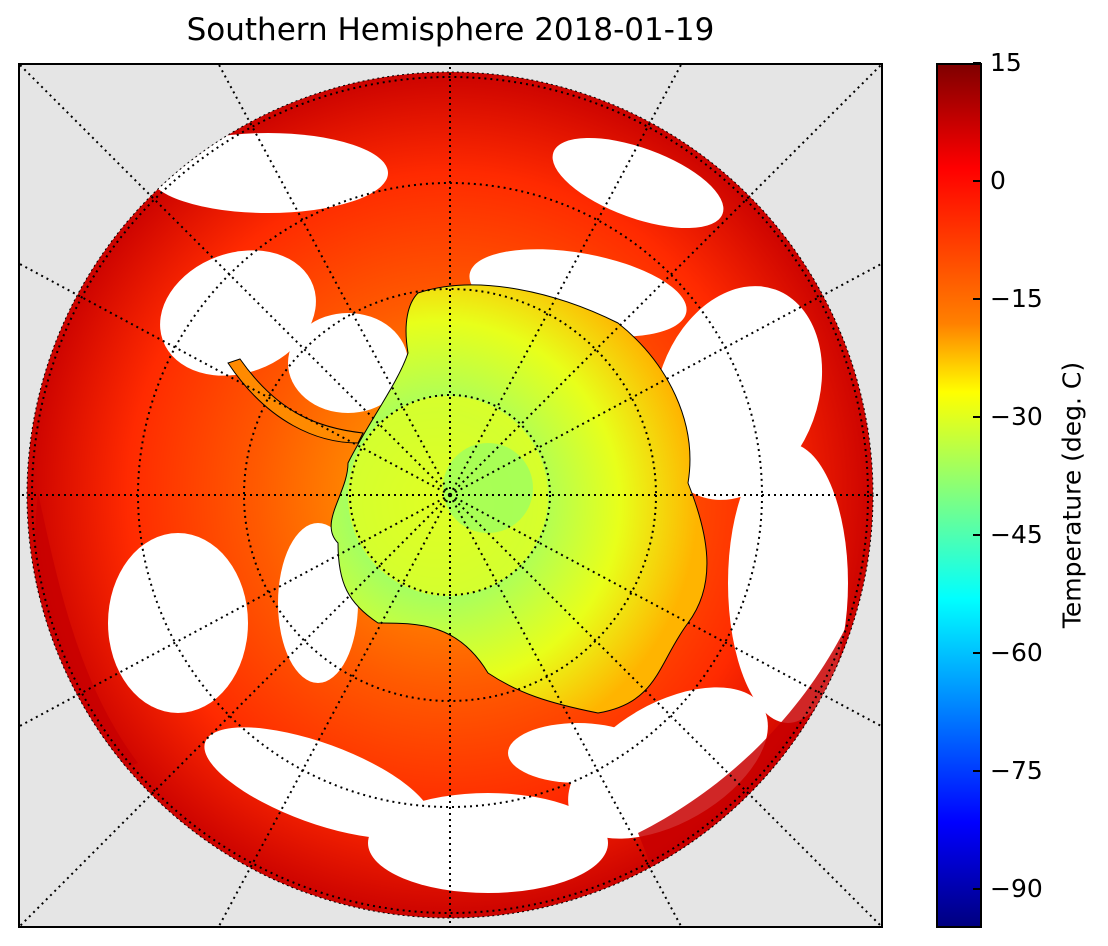 This screenshot has height=946, width=1108. What do you see at coordinates (959, 495) in the screenshot?
I see `colorbar` at bounding box center [959, 495].